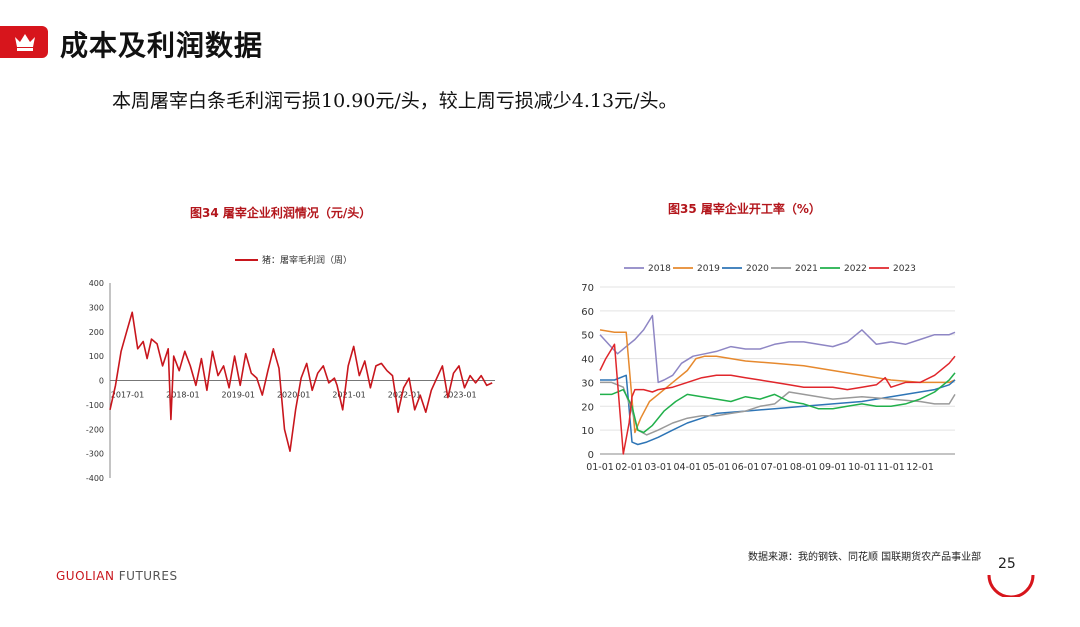 This screenshot has height=627, width=1080. What do you see at coordinates (95, 478) in the screenshot?
I see `y-tick-label-0: -400` at bounding box center [95, 478].